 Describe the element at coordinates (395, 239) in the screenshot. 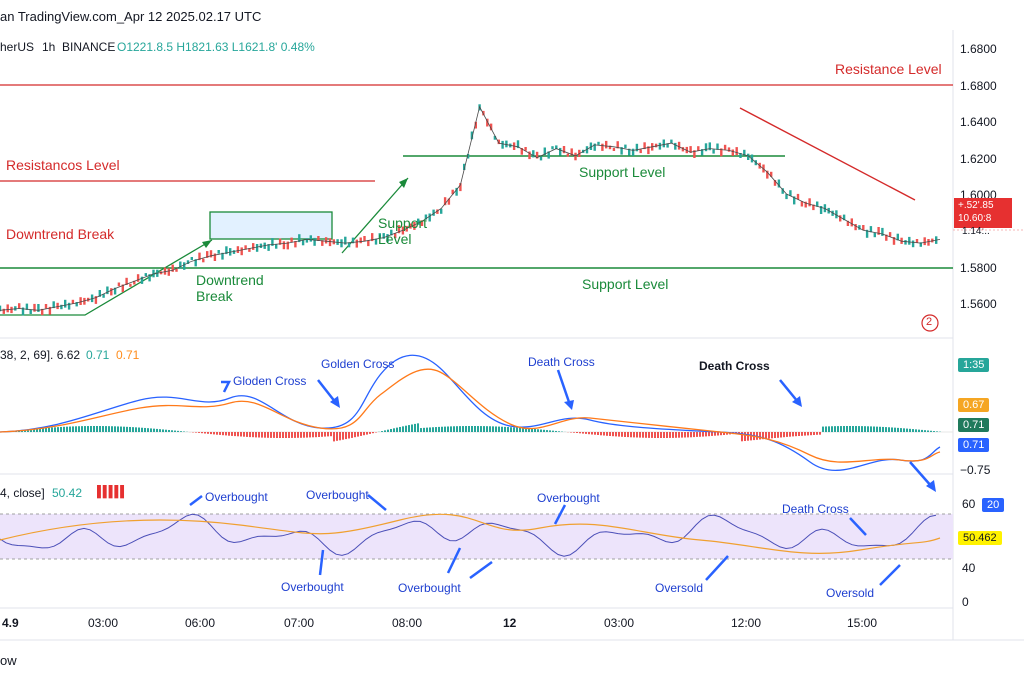

I see `support-label-small-2: Level` at that location.